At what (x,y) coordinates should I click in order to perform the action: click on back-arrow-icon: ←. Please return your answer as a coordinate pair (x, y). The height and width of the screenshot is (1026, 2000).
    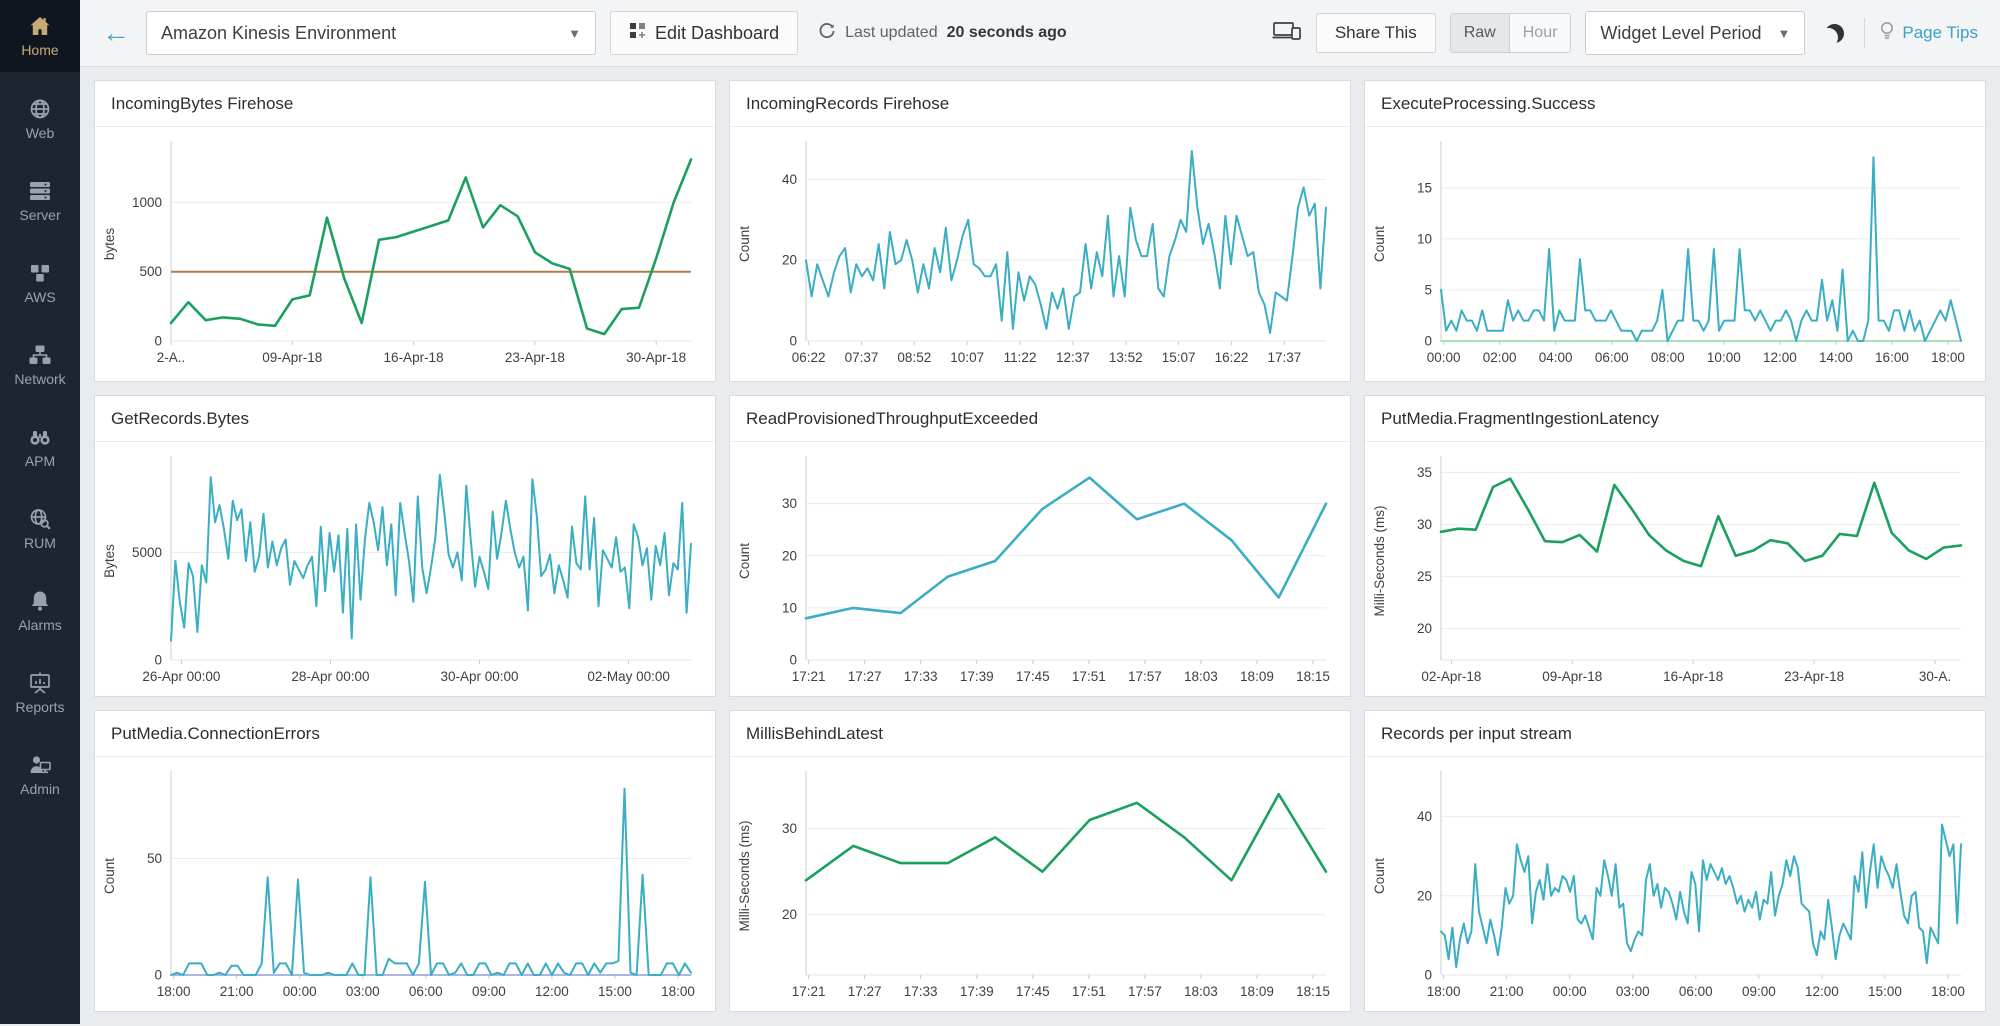
    Looking at the image, I should click on (116, 32).